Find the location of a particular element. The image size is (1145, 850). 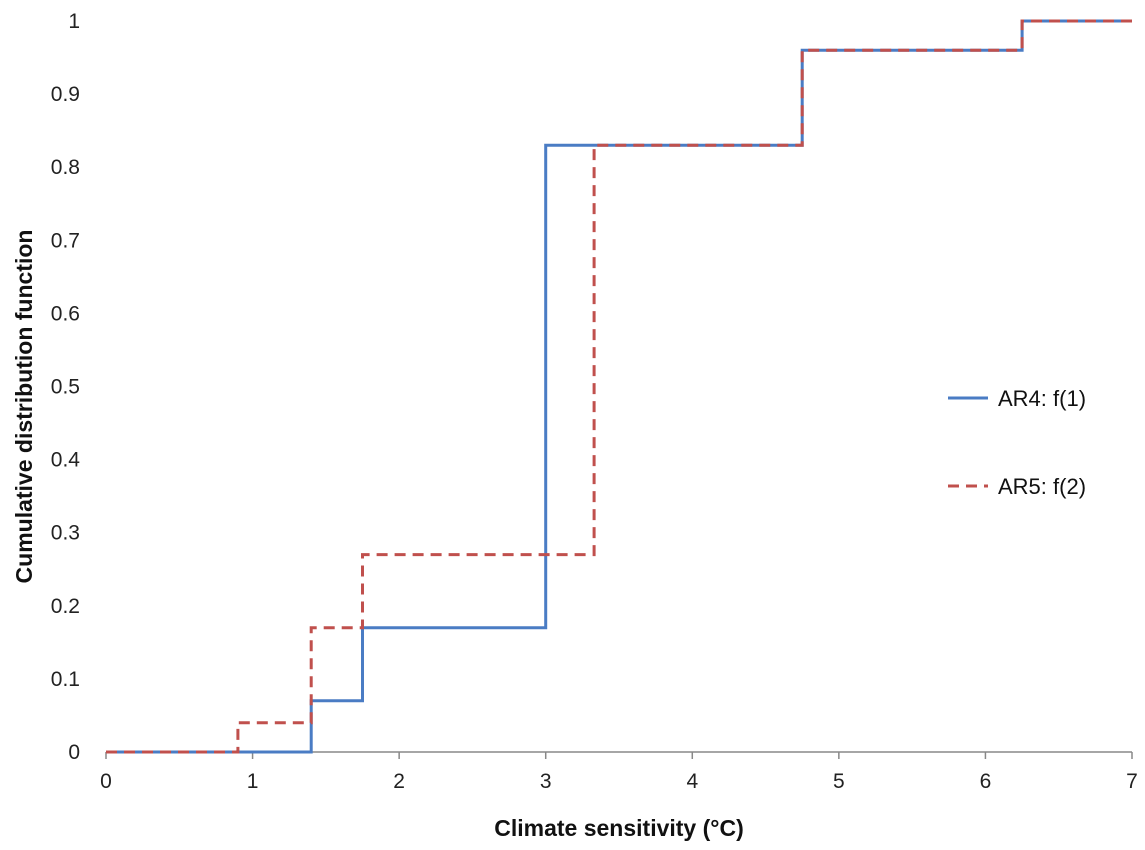

x-tick-label: 0 is located at coordinates (106, 781).